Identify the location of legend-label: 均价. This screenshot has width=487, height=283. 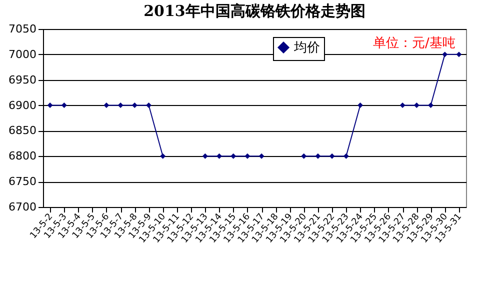
(306, 48).